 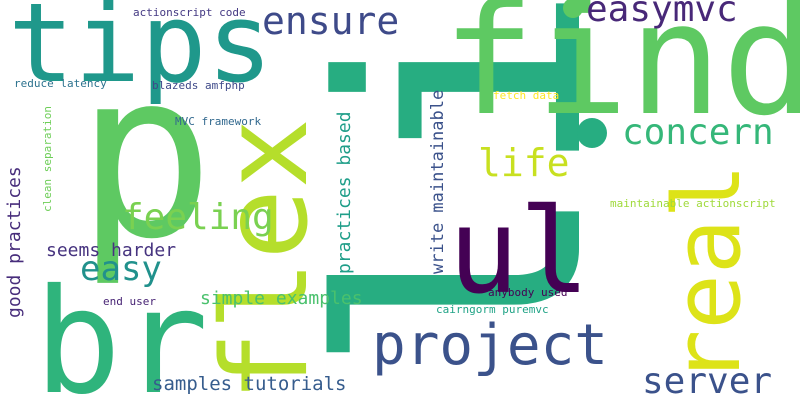 What do you see at coordinates (662, 15) in the screenshot?
I see `word-easymvc: easymvc` at bounding box center [662, 15].